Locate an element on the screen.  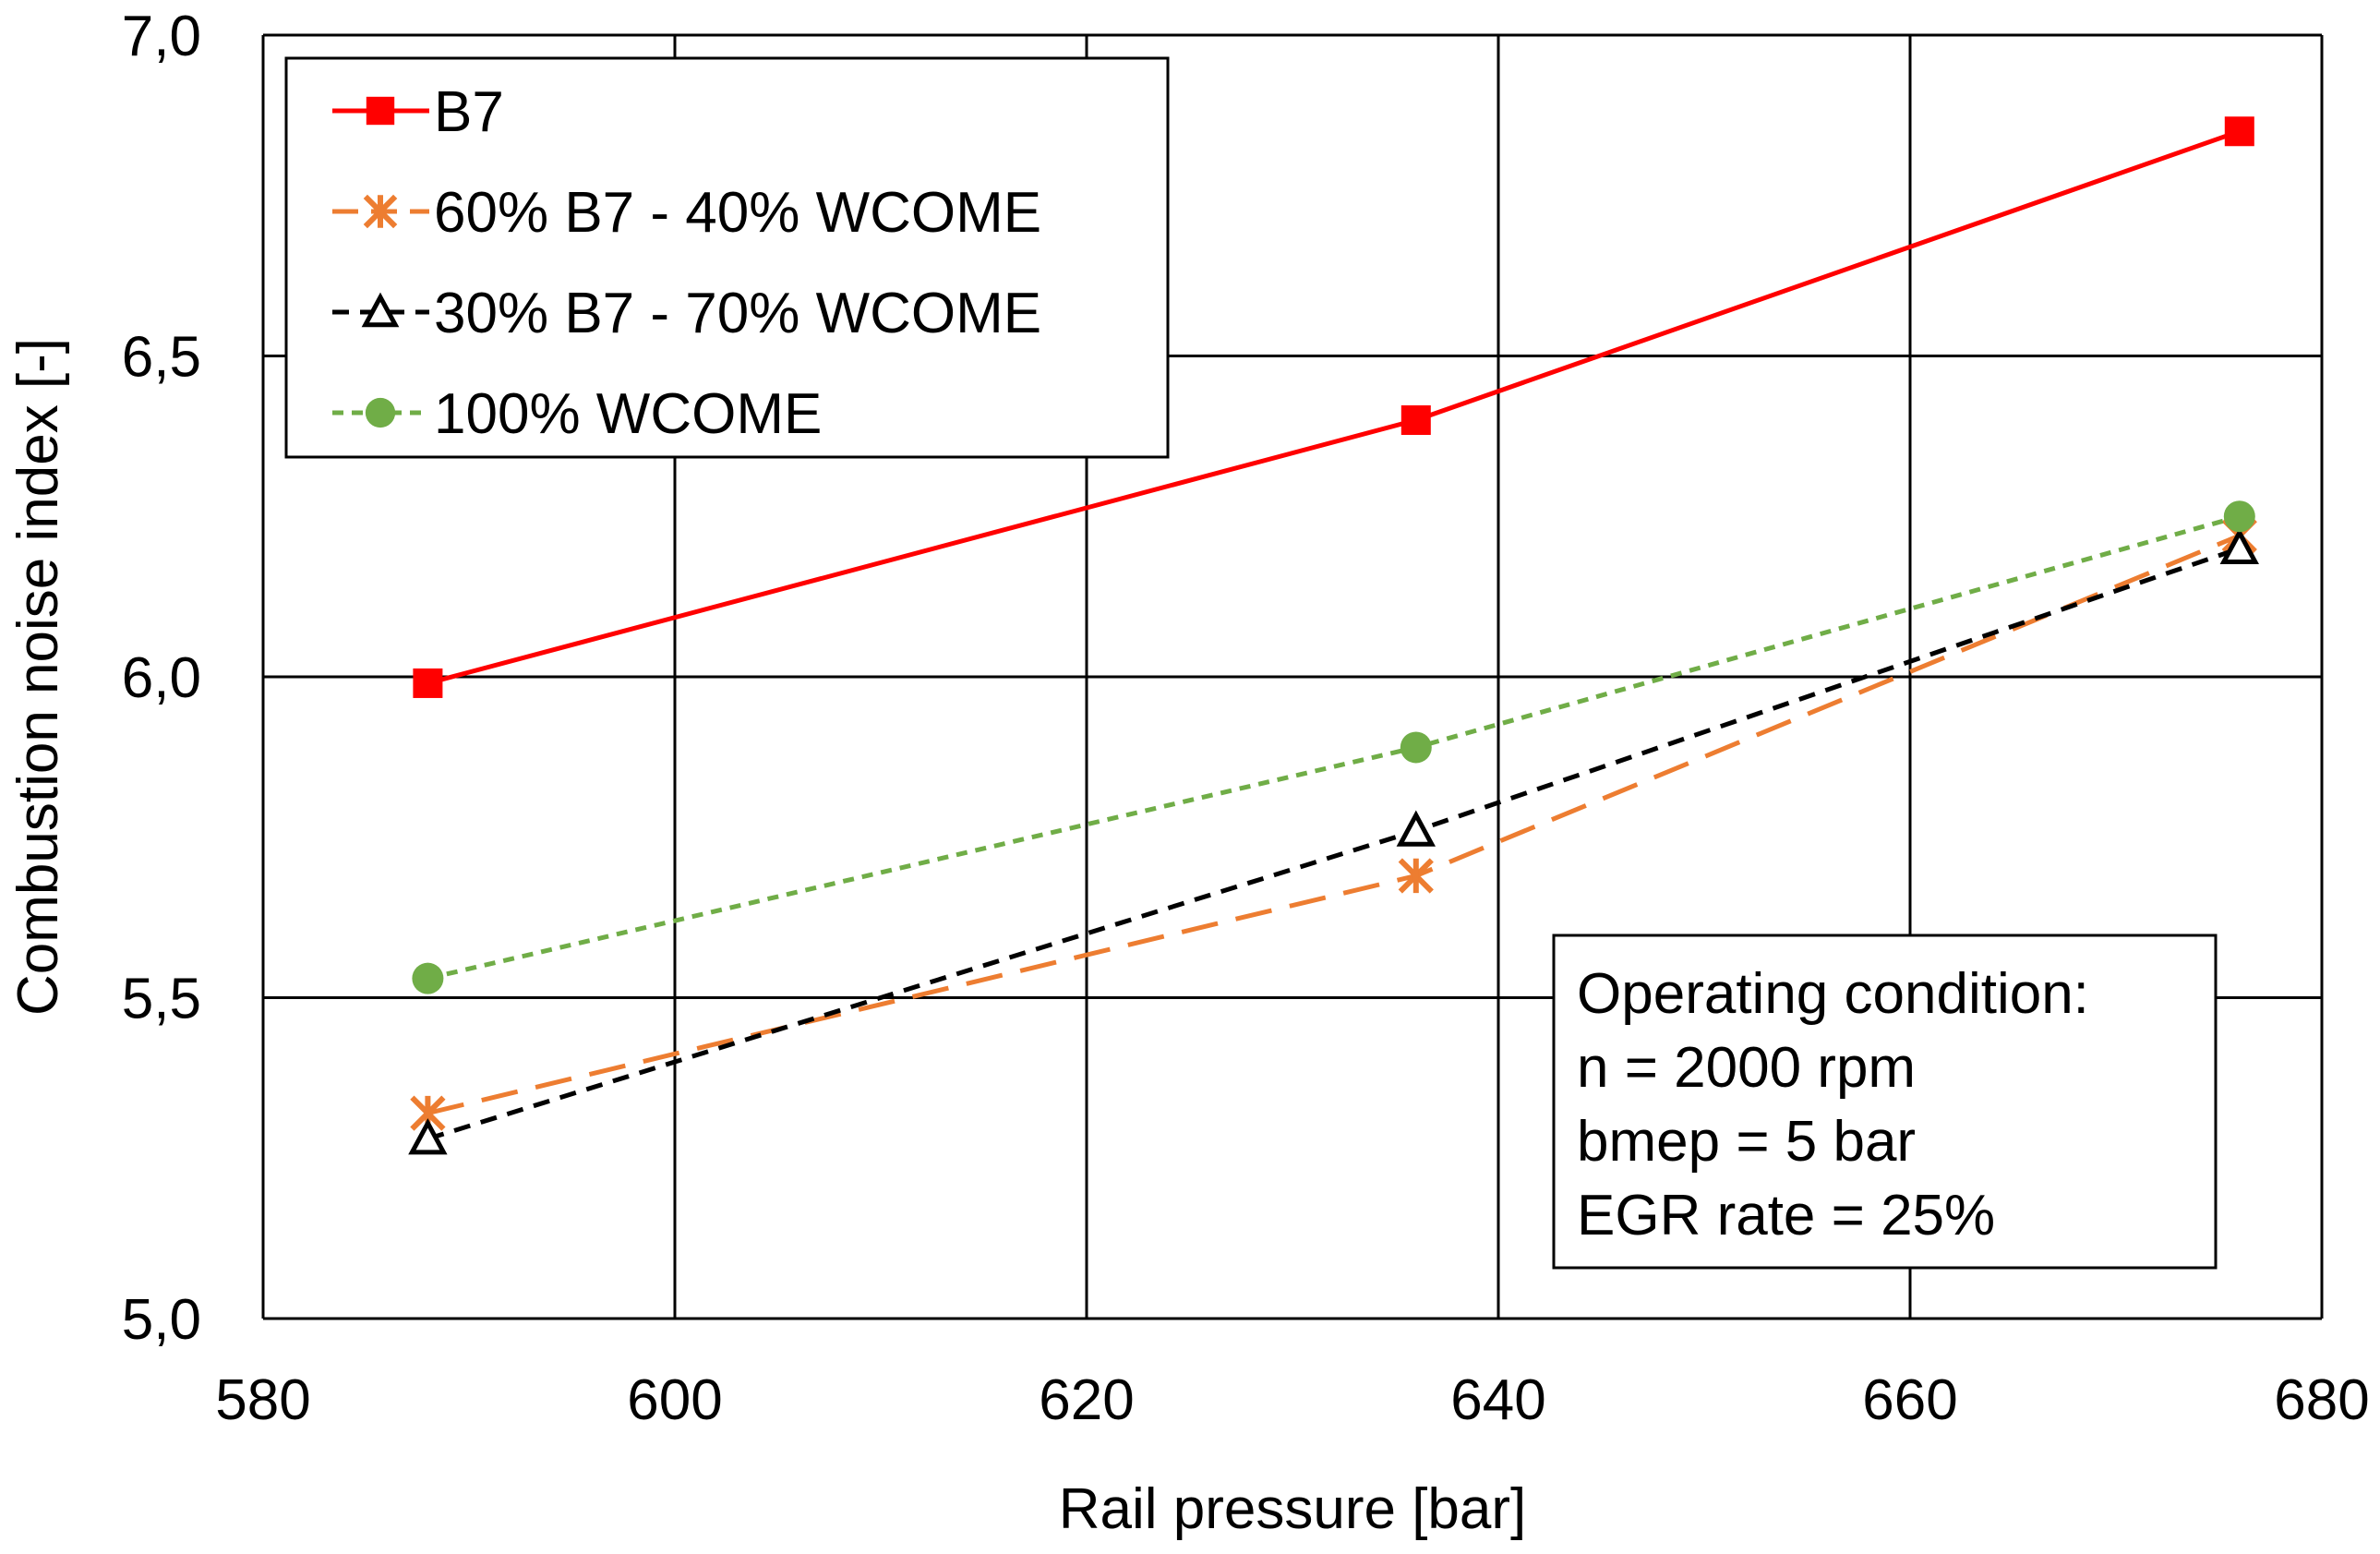
legend-label: 60% B7 - 40% WCOME is located at coordinates (737, 213).